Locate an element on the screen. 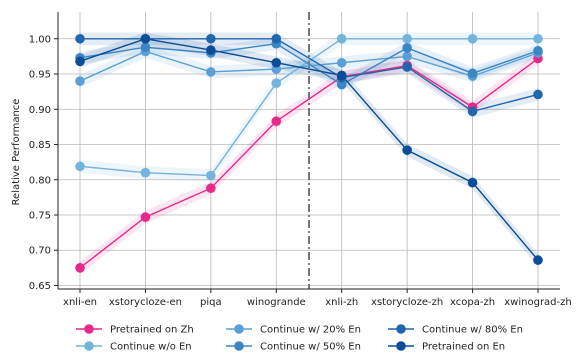 This screenshot has height=354, width=576. legend-label: Continue w/ 20% En is located at coordinates (310, 330).